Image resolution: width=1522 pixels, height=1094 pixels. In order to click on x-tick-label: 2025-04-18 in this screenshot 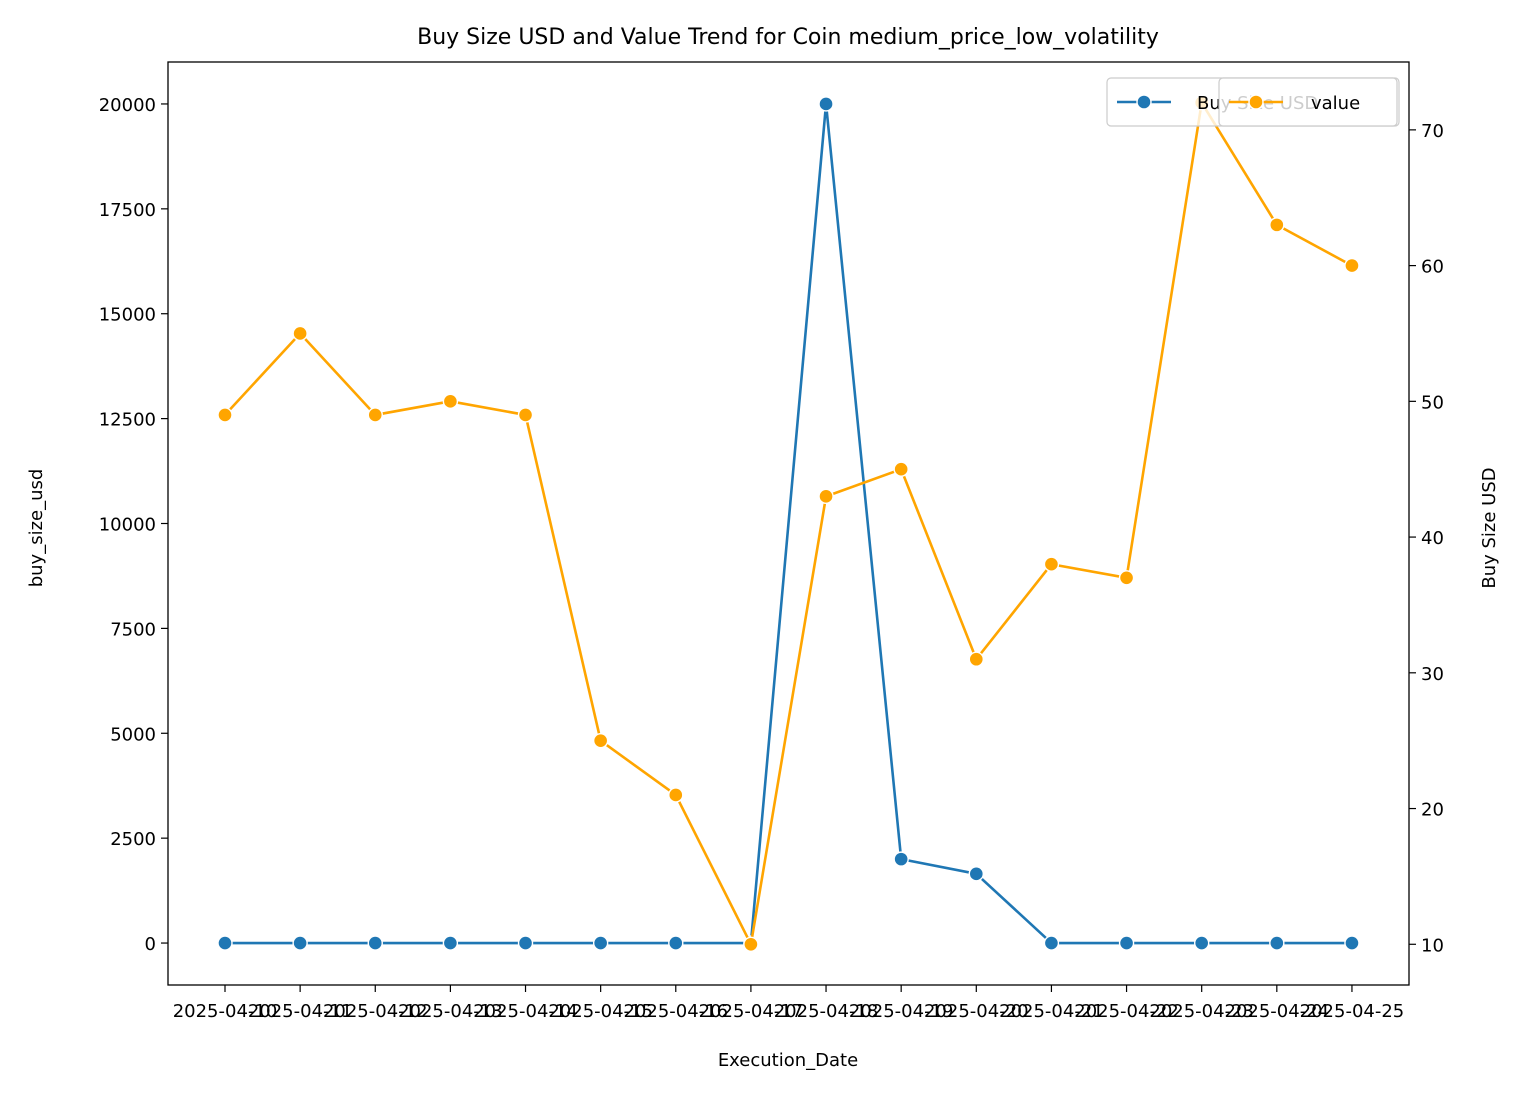, I will do `click(826, 1011)`.